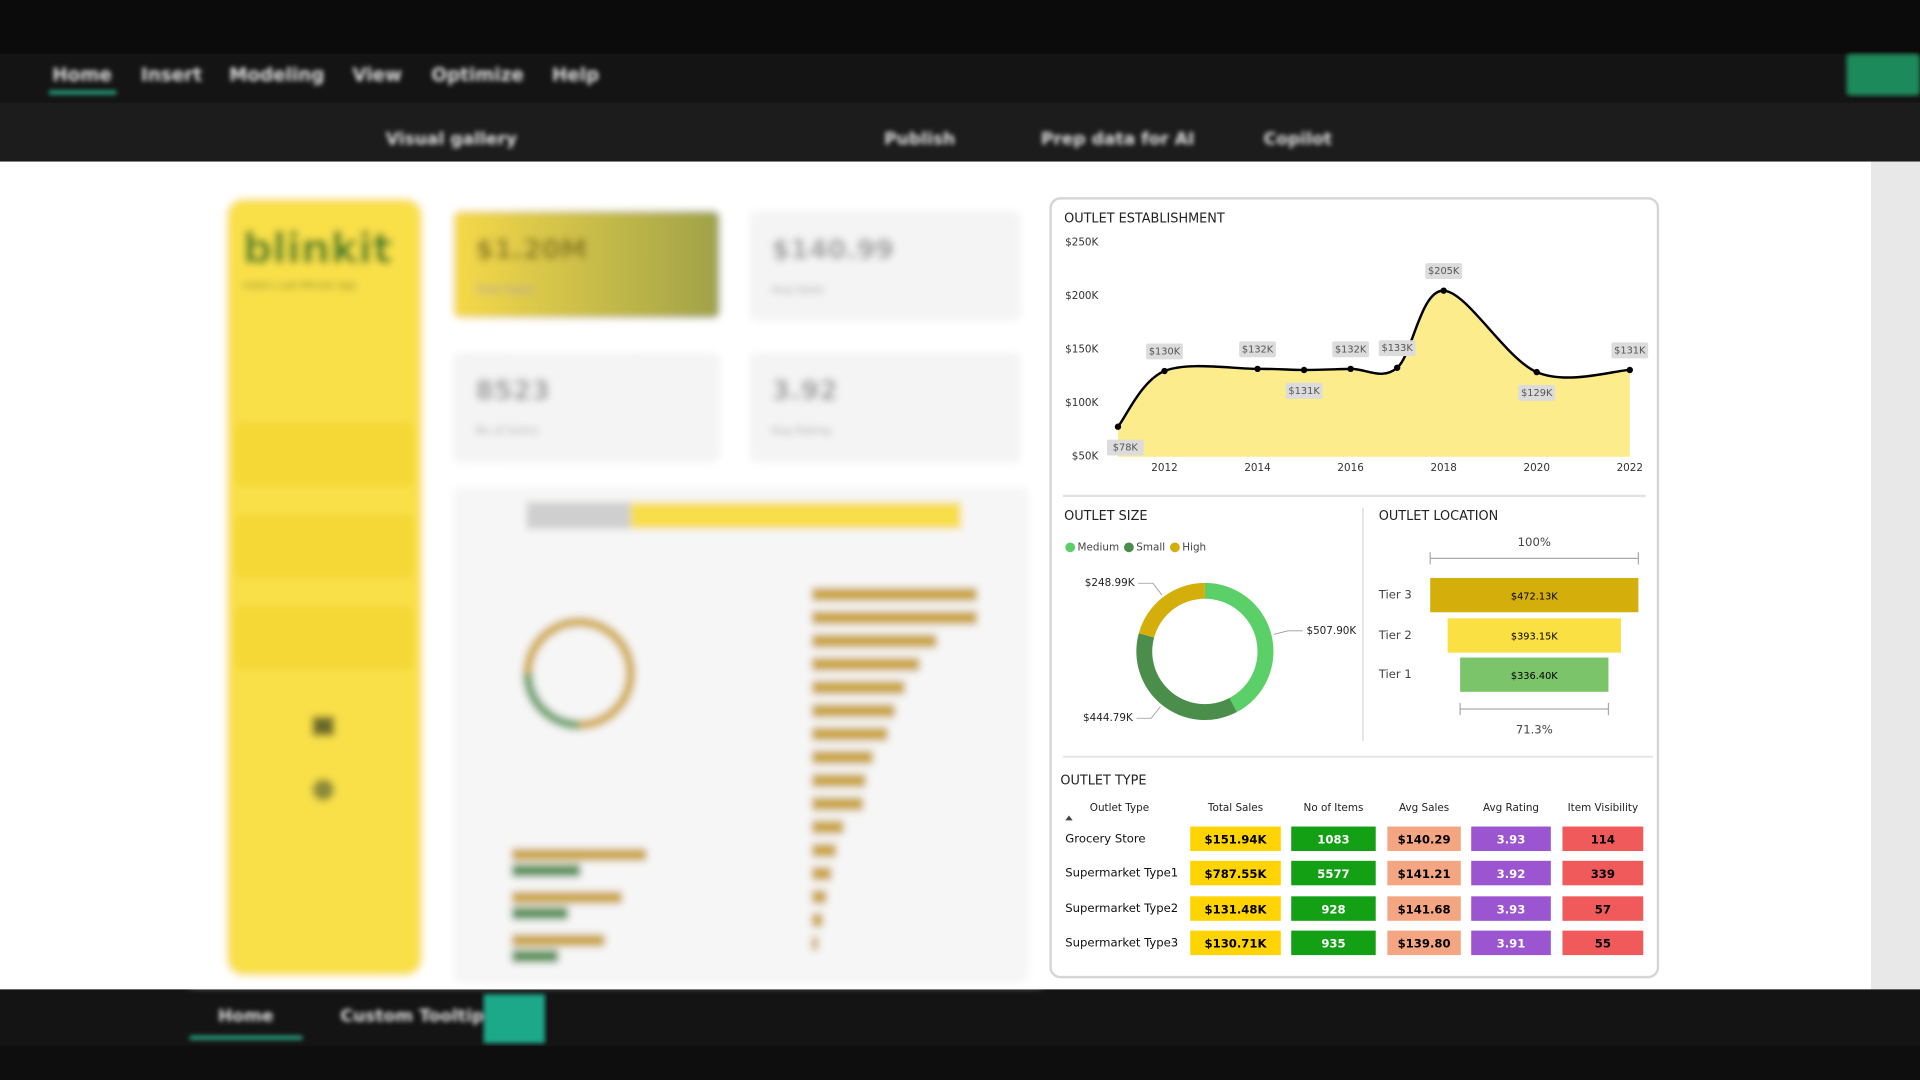 This screenshot has width=1920, height=1080. I want to click on menu-tab: View, so click(377, 75).